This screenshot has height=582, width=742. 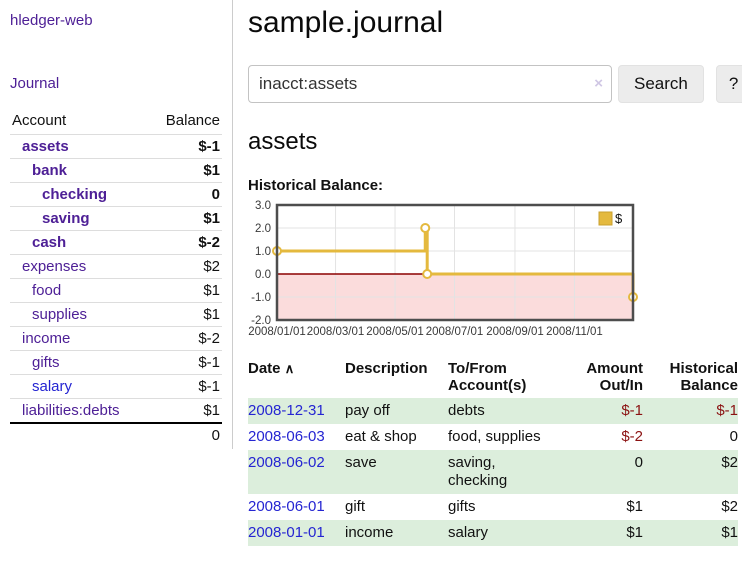 What do you see at coordinates (369, 532) in the screenshot?
I see `transaction-description-cell: income` at bounding box center [369, 532].